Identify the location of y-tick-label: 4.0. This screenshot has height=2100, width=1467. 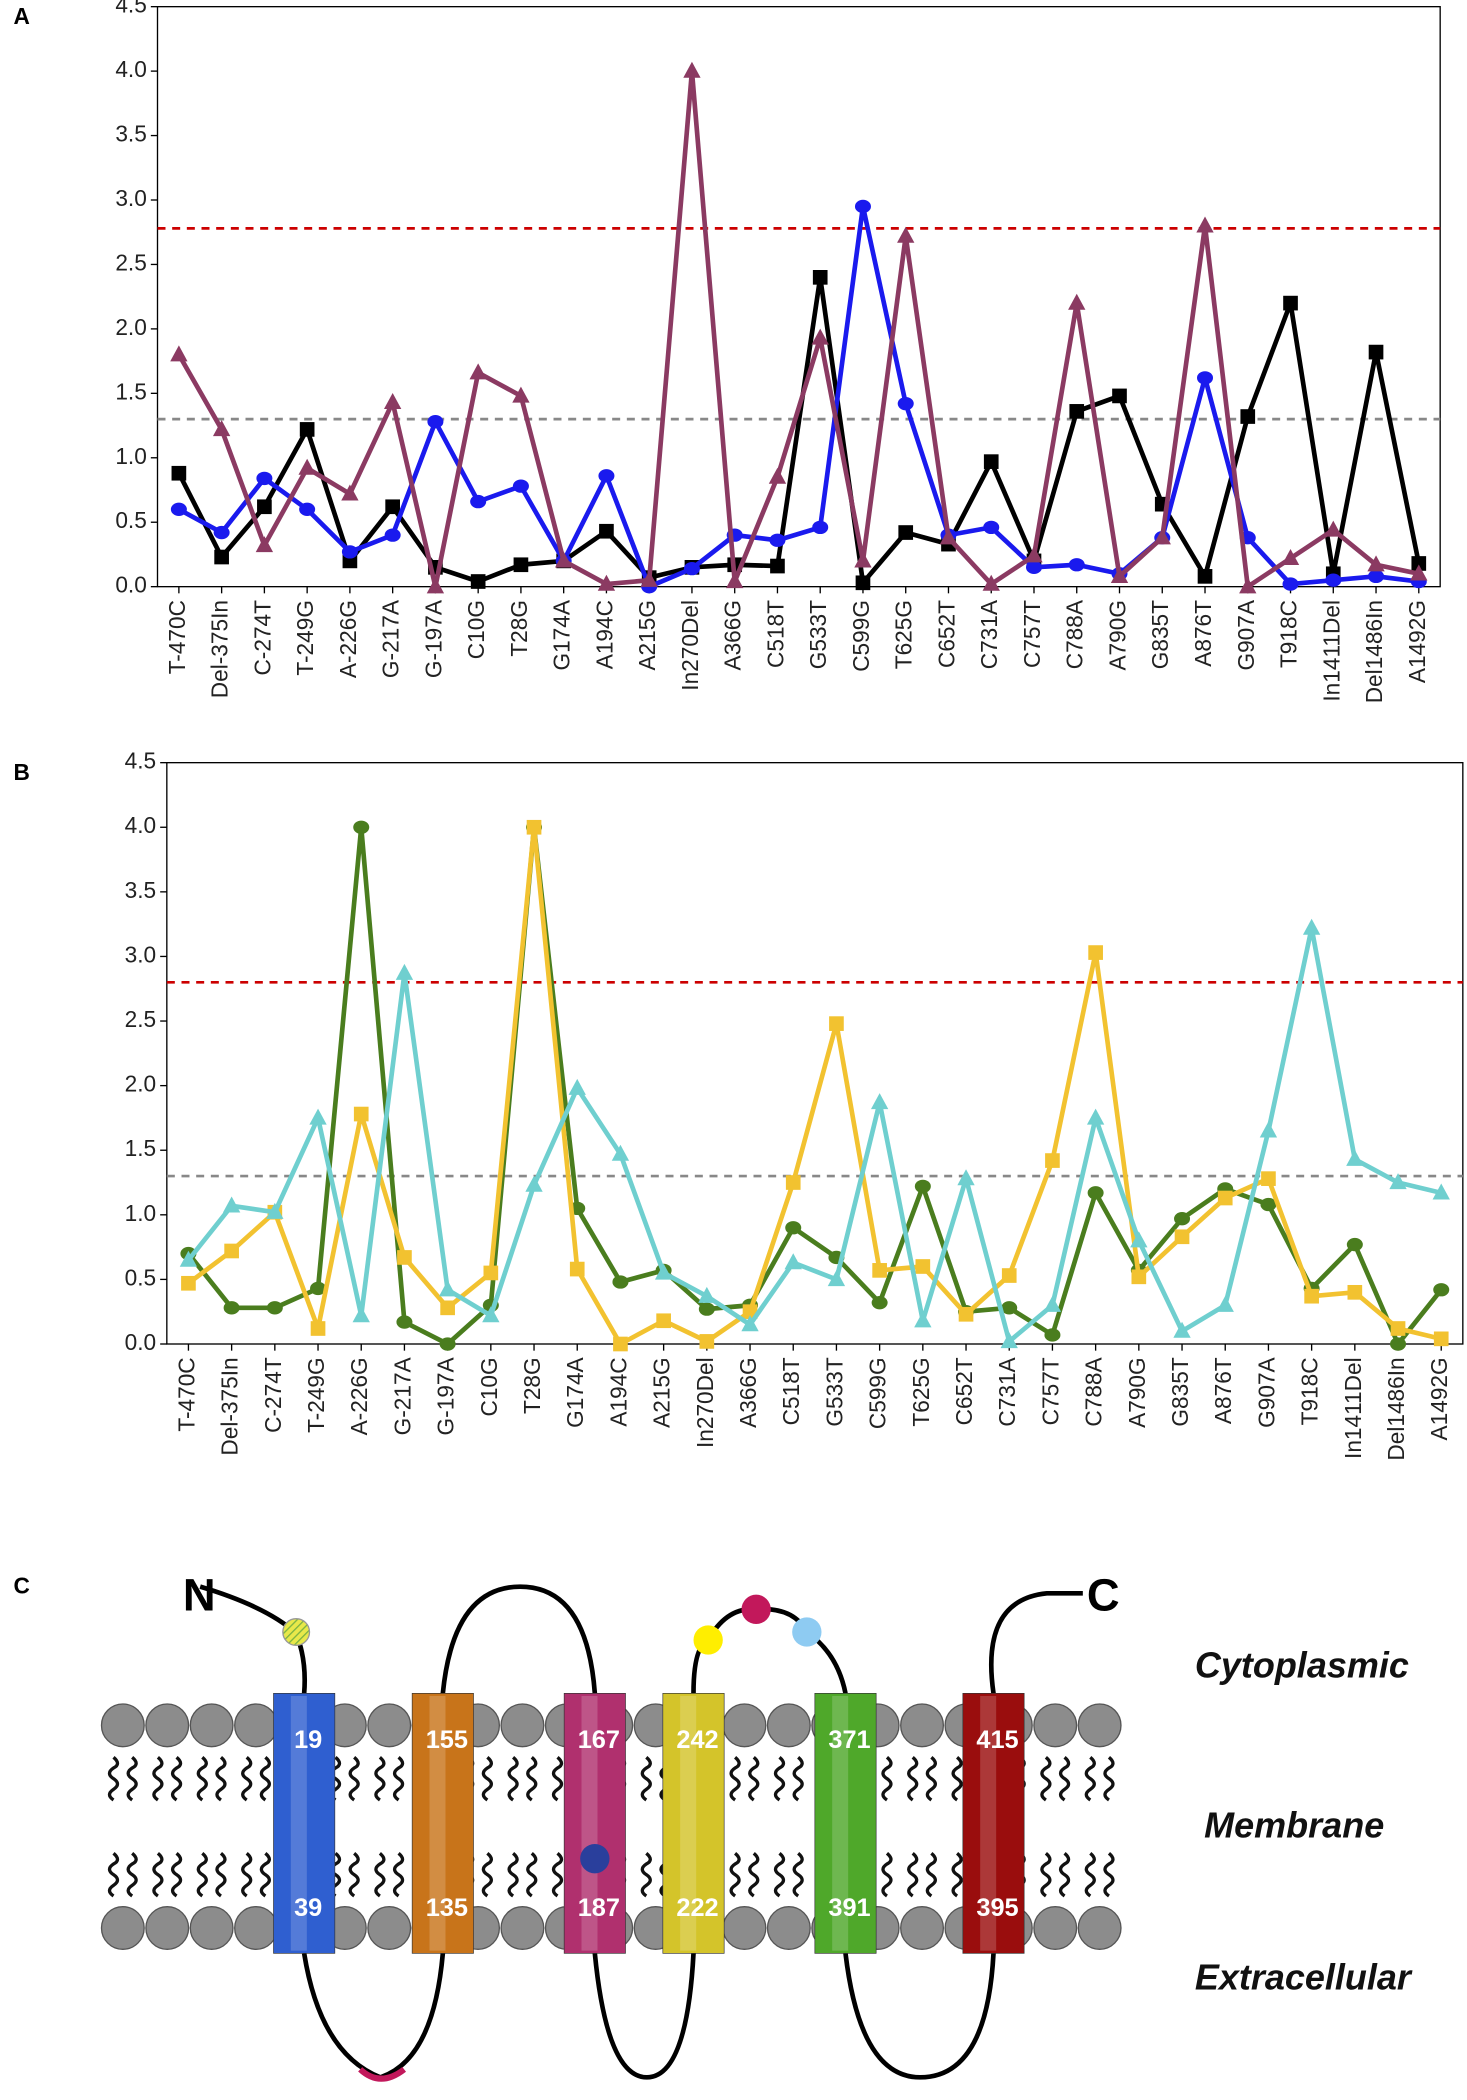
(141, 825).